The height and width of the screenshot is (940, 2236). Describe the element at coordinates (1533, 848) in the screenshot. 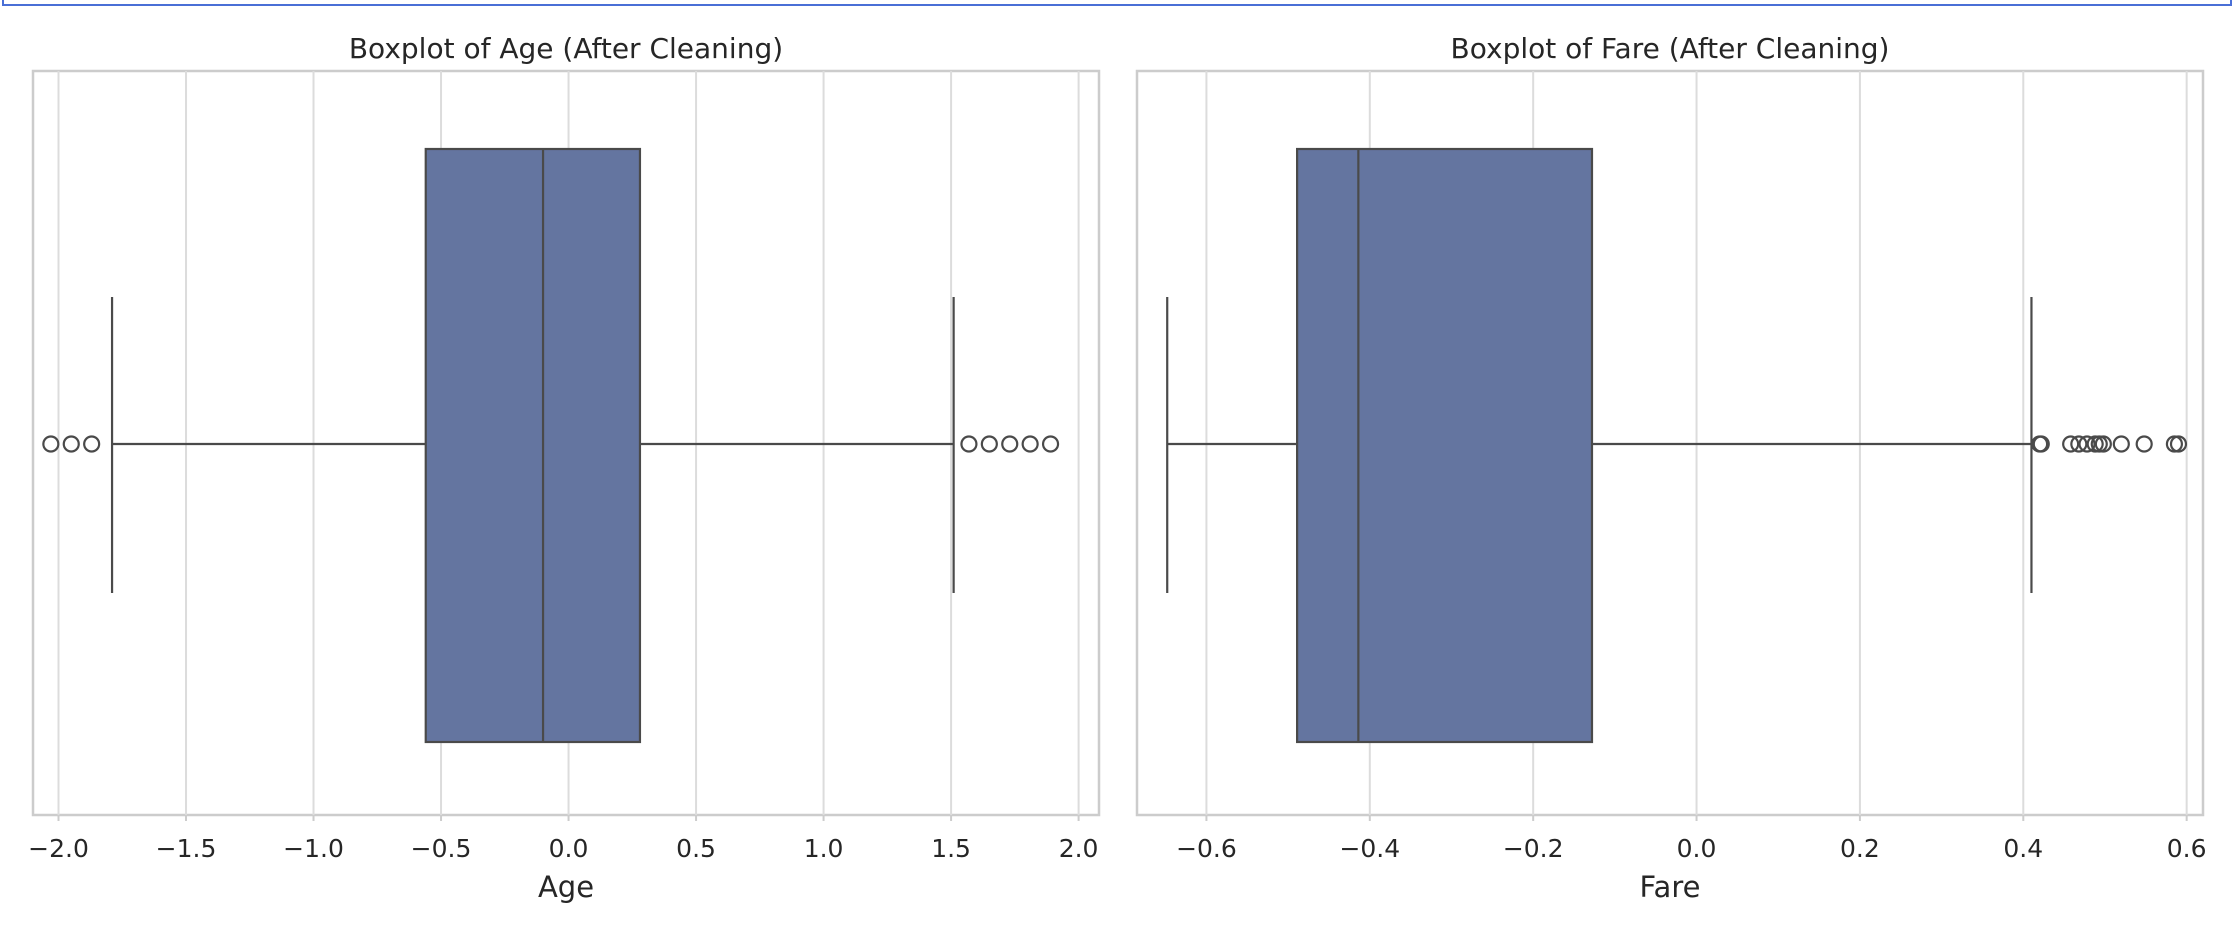

I see `fare-tick-label: −0.2` at that location.